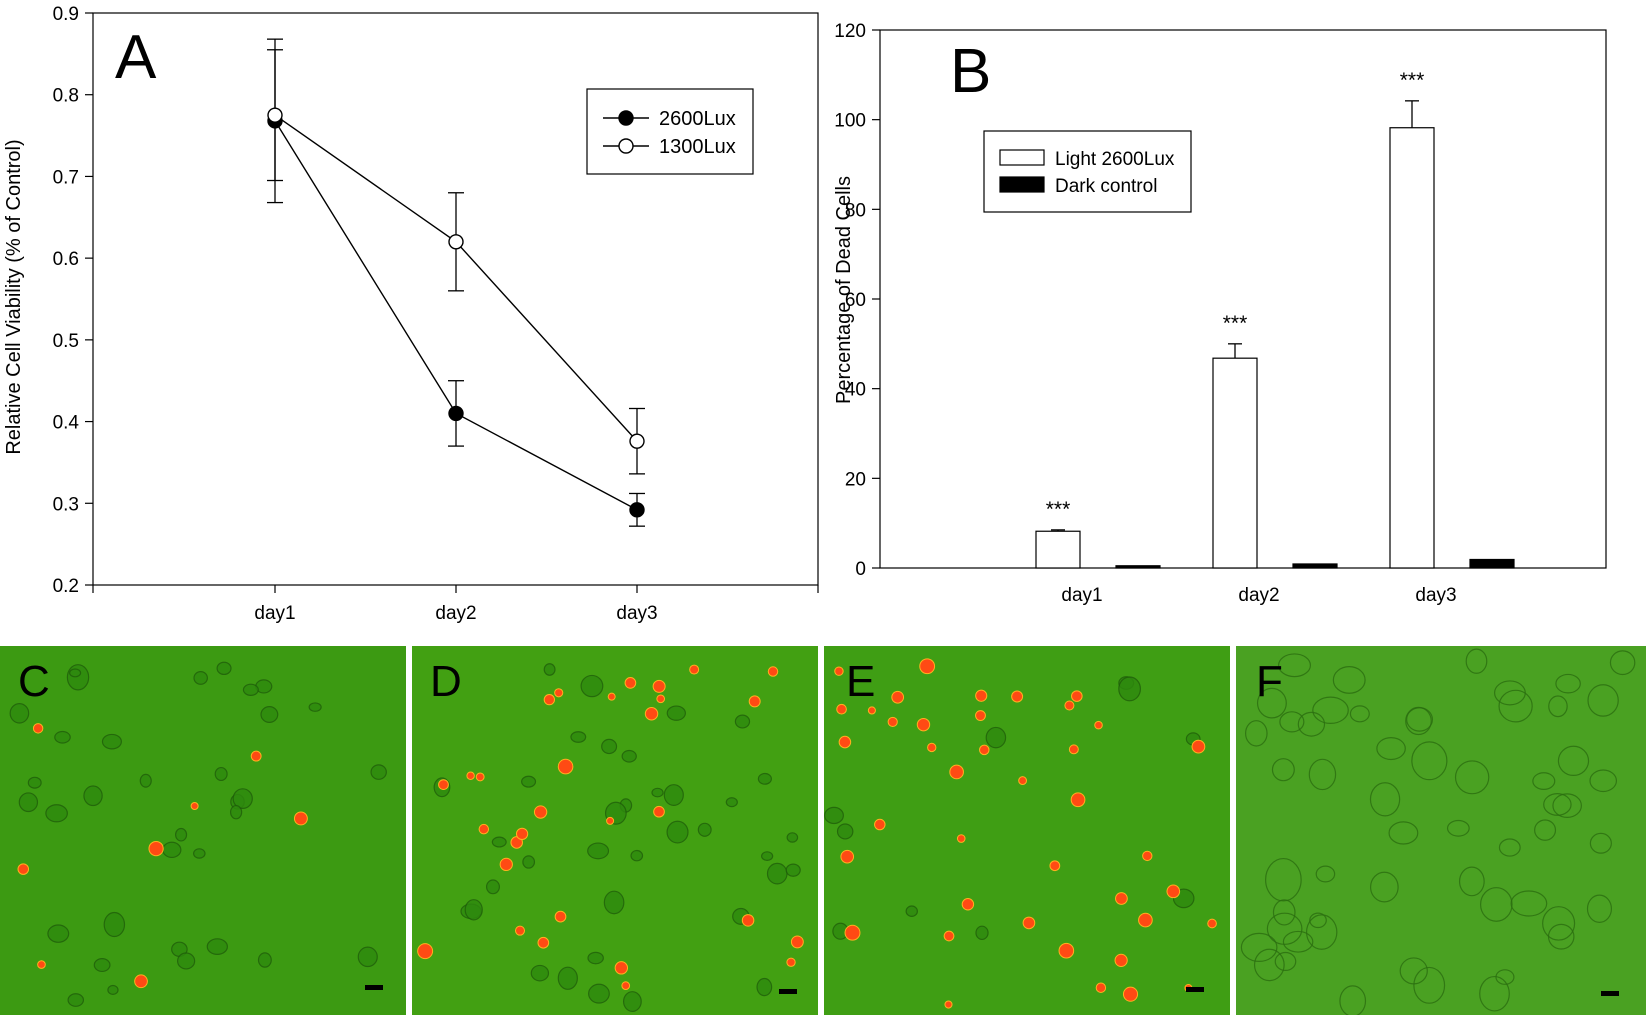 Image resolution: width=1646 pixels, height=1015 pixels. Describe the element at coordinates (14, 296) in the screenshot. I see `panel-a-y-axis-label: Relative Cell Viability (% of Control)` at that location.